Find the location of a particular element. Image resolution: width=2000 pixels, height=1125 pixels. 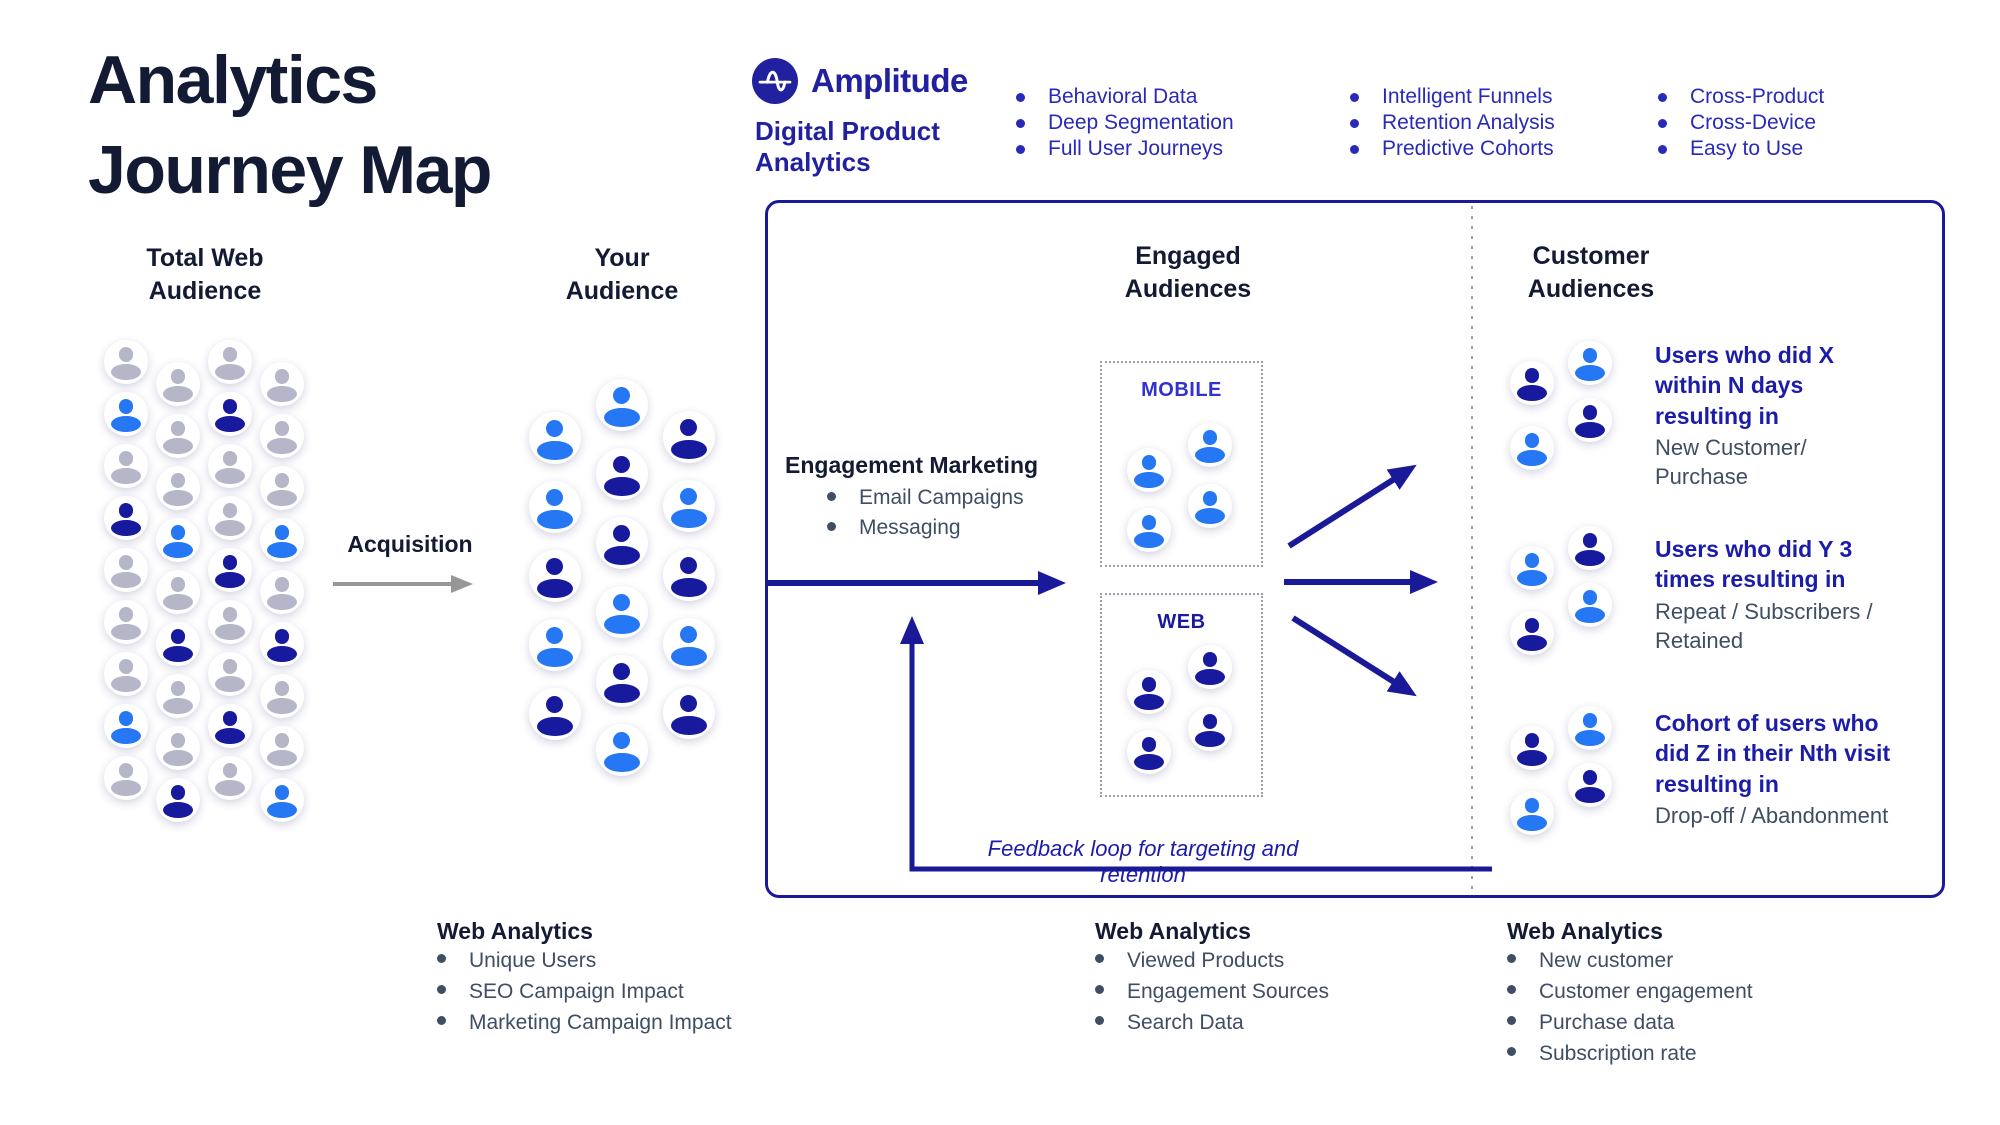

analytics-item: Search Data is located at coordinates (1212, 1022).